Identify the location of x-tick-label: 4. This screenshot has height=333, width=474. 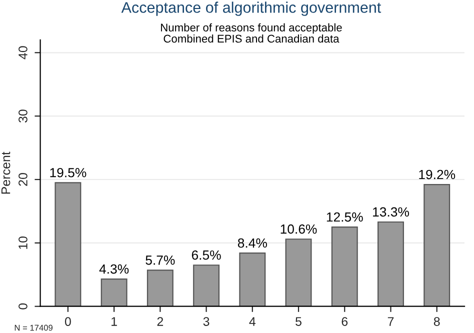
(252, 321).